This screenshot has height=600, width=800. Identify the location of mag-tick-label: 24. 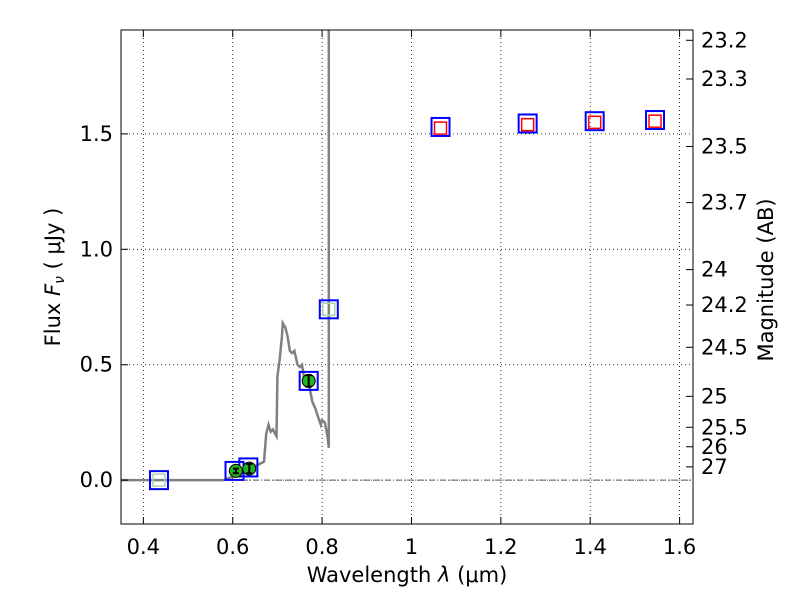
(714, 270).